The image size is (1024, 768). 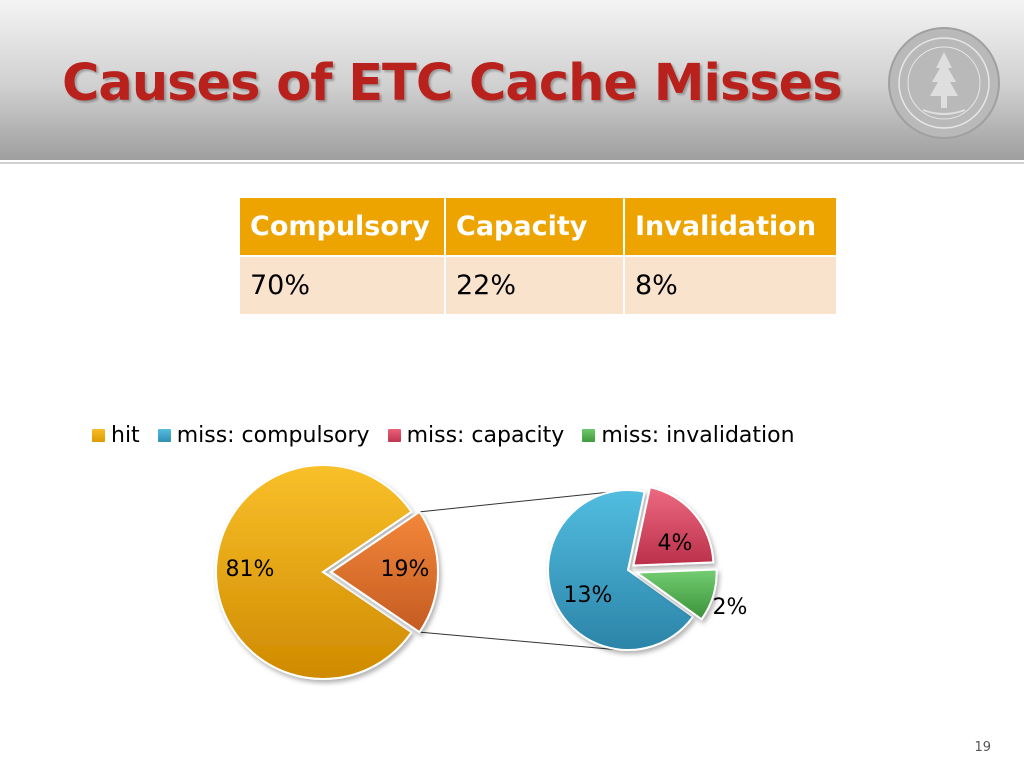 I want to click on university-seal-logo, so click(x=944, y=83).